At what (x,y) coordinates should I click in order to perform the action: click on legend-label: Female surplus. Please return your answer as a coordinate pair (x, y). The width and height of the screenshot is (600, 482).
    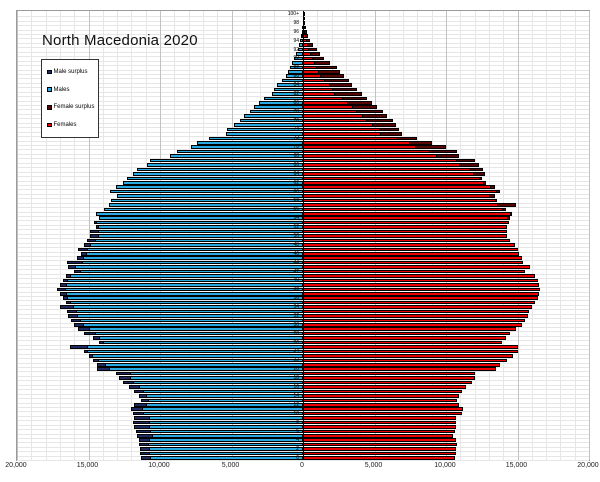
    Looking at the image, I should click on (74, 107).